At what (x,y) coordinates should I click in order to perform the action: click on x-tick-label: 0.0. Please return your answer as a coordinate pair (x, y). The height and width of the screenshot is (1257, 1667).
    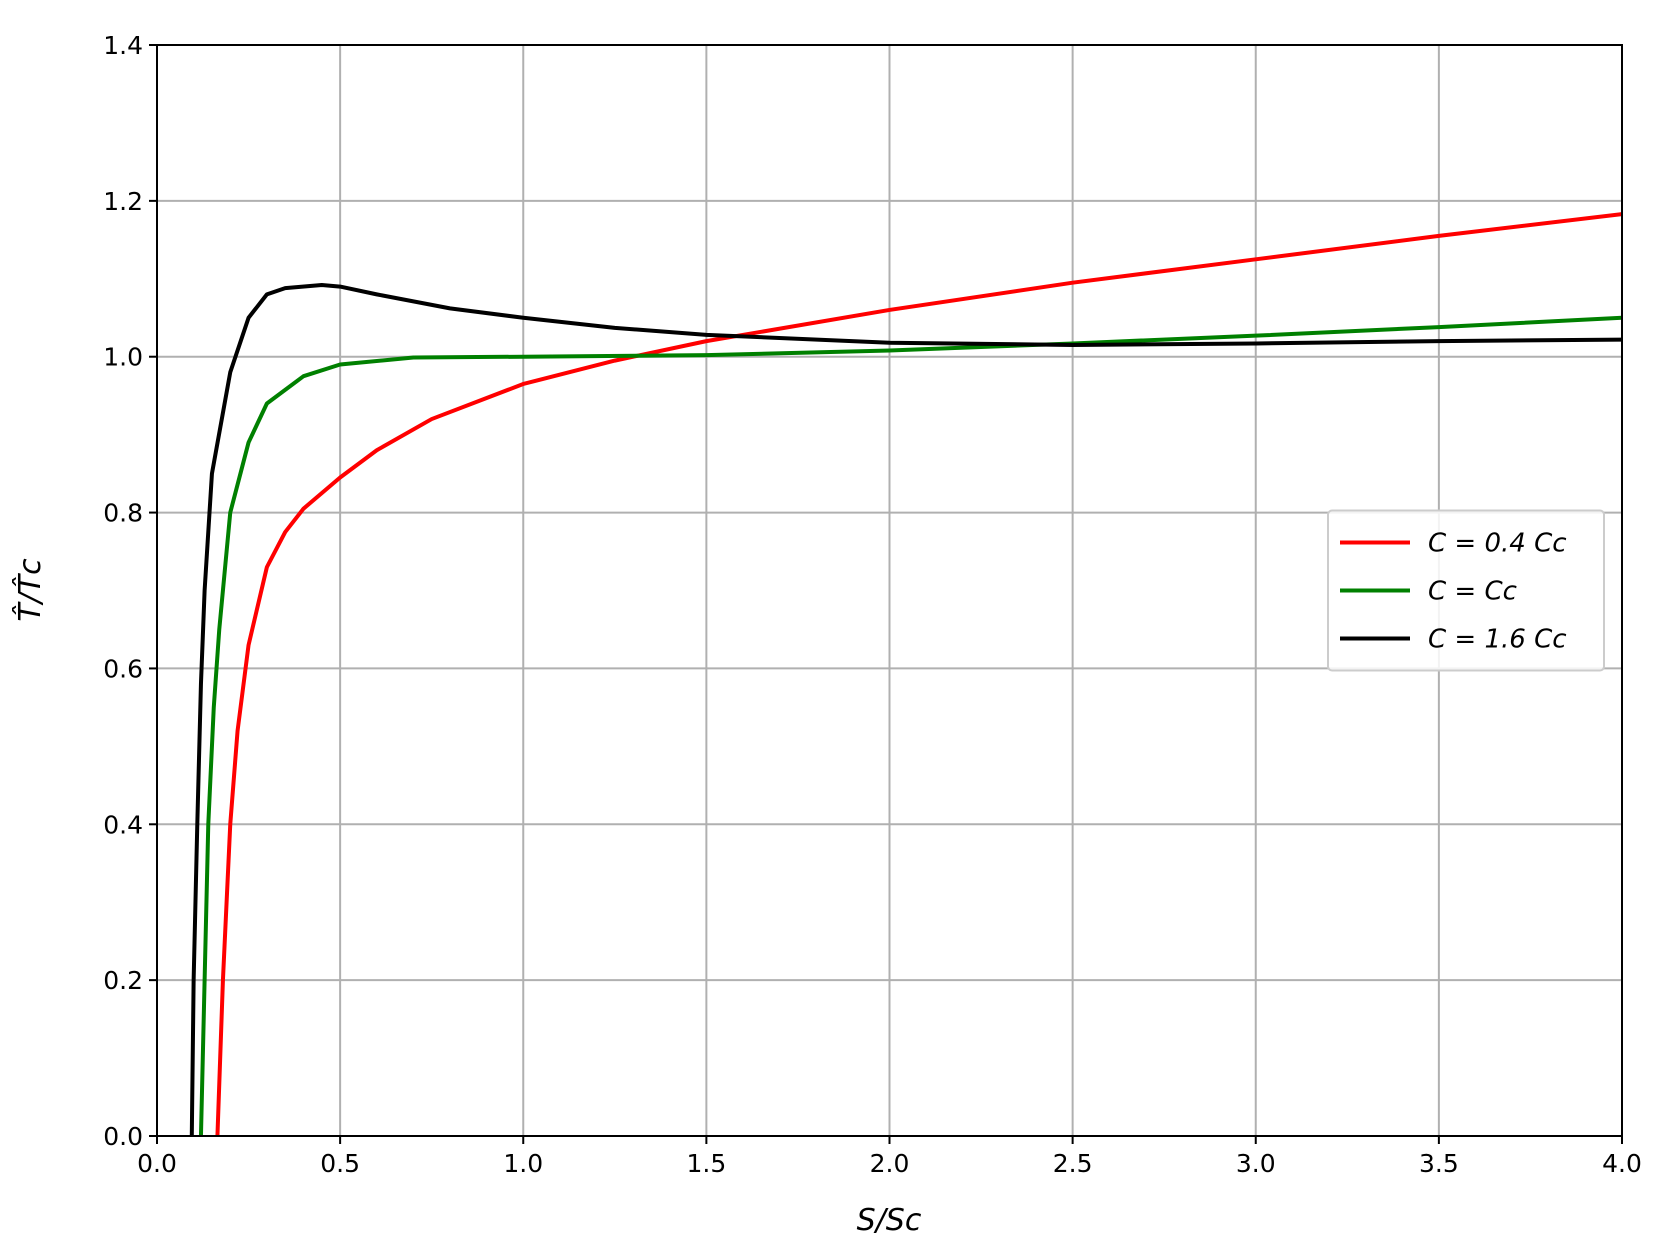
    Looking at the image, I should click on (157, 1163).